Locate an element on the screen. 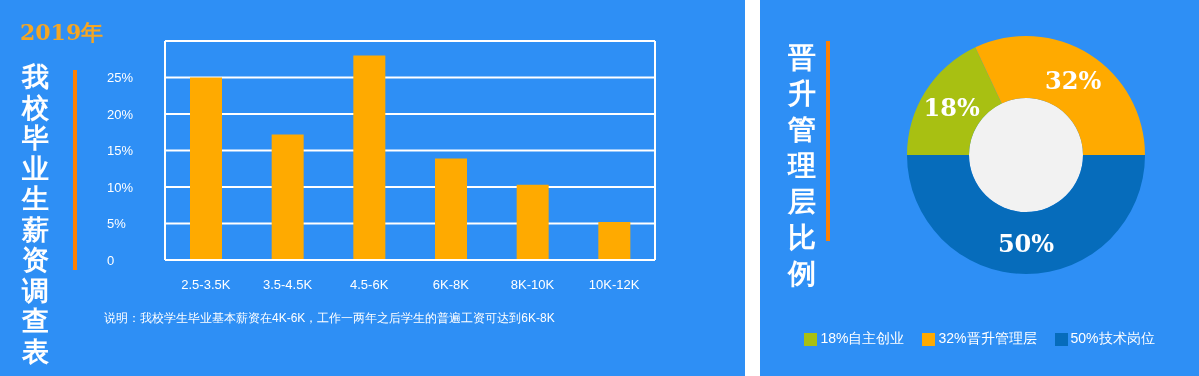 Image resolution: width=1199 pixels, height=376 pixels. data-label: 50% is located at coordinates (1026, 243).